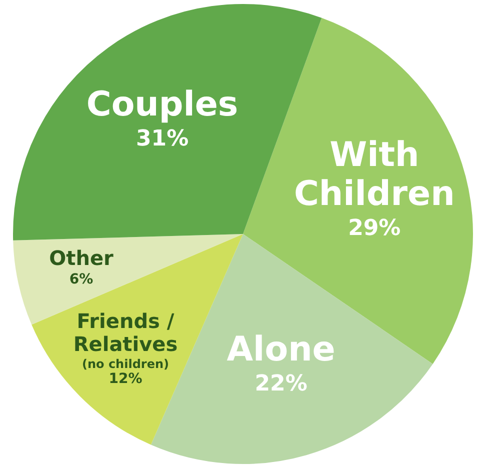 The width and height of the screenshot is (486, 468). I want to click on slice-label: Couples, so click(162, 104).